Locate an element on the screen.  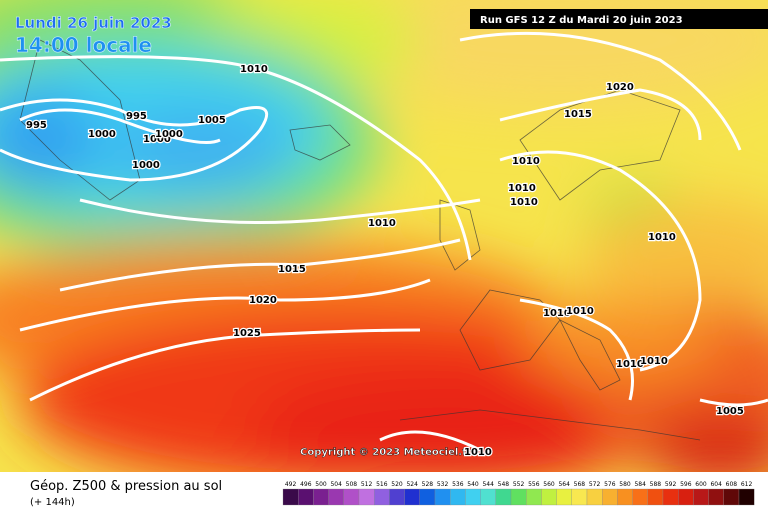
colorbar-label: 568 is located at coordinates (580, 484).